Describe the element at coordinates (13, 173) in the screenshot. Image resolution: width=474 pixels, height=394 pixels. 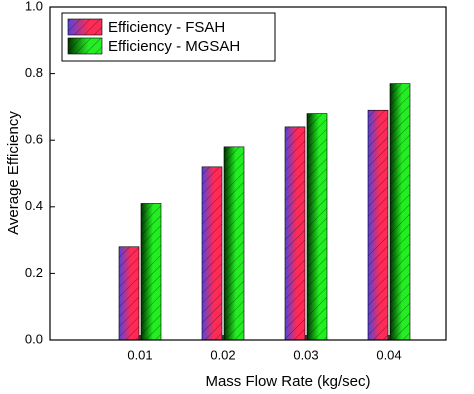
I see `y-axis-label: Average Efficiency` at that location.